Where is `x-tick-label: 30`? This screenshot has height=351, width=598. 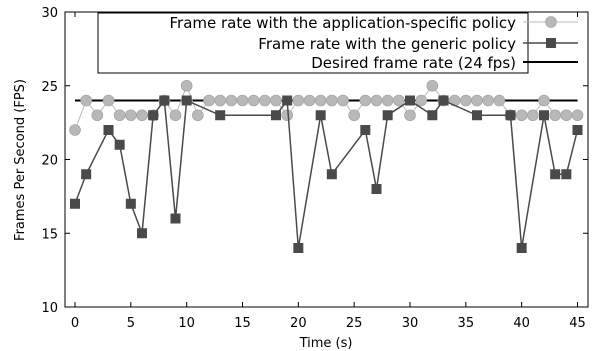
x-tick-label: 30 is located at coordinates (410, 323).